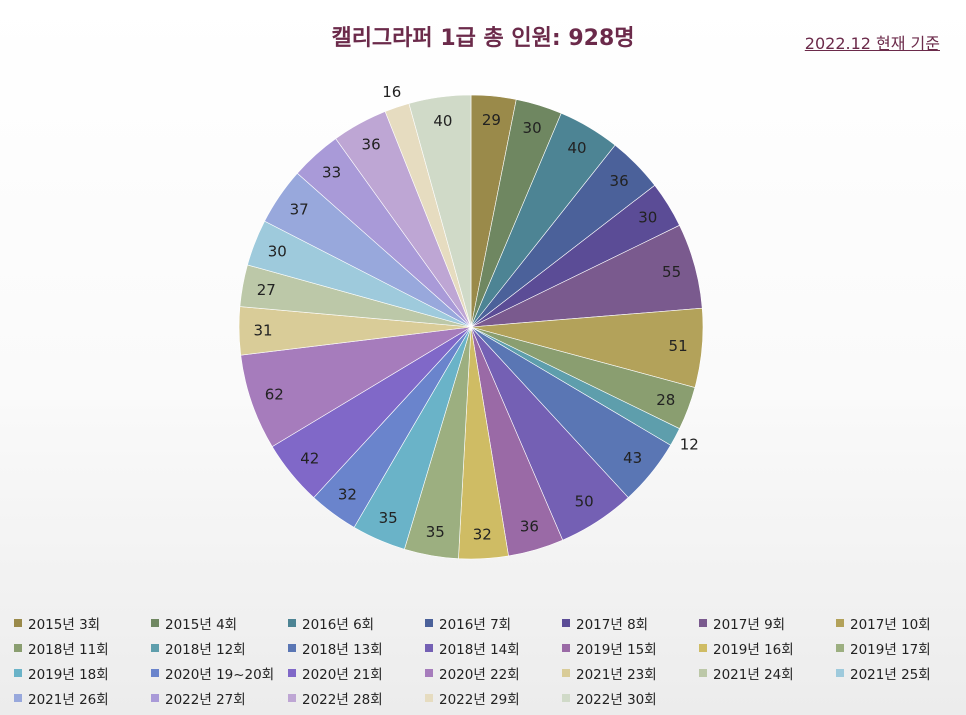  I want to click on legend-label: 2019년 16회, so click(753, 649).